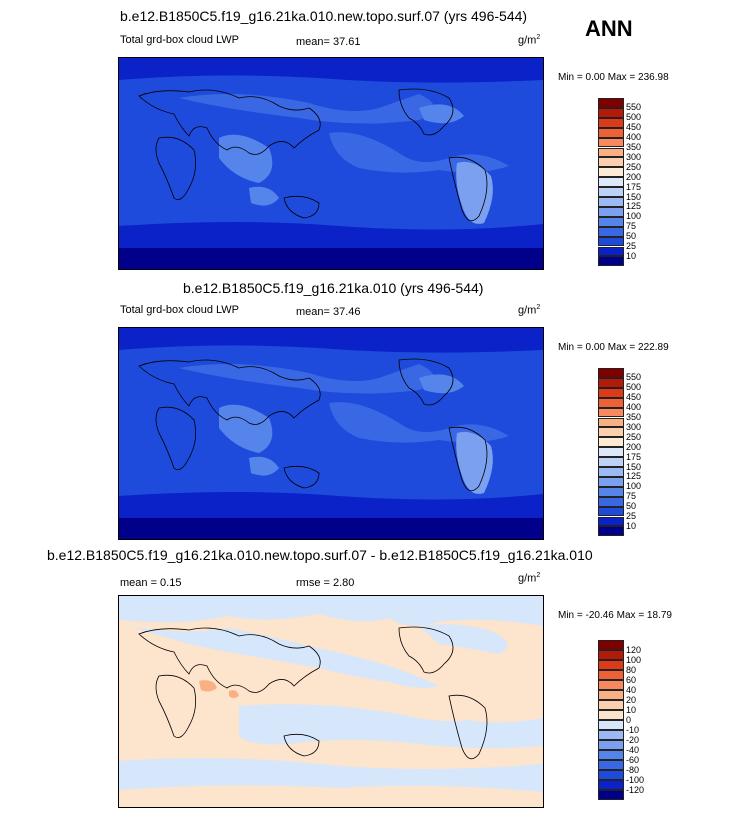 The height and width of the screenshot is (814, 733). Describe the element at coordinates (176, 168) in the screenshot. I see `panel-1-africa-outline` at that location.